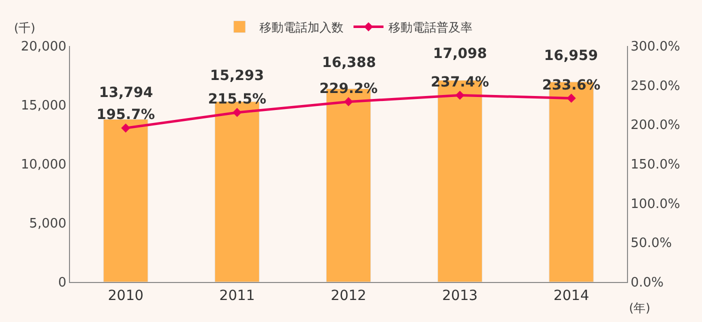 The height and width of the screenshot is (322, 702). Describe the element at coordinates (460, 54) in the screenshot. I see `data-label: 17,098` at that location.